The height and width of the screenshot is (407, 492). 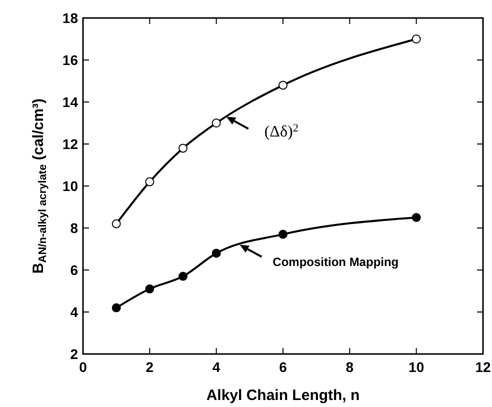 What do you see at coordinates (350, 367) in the screenshot?
I see `x-tick-label: 8` at bounding box center [350, 367].